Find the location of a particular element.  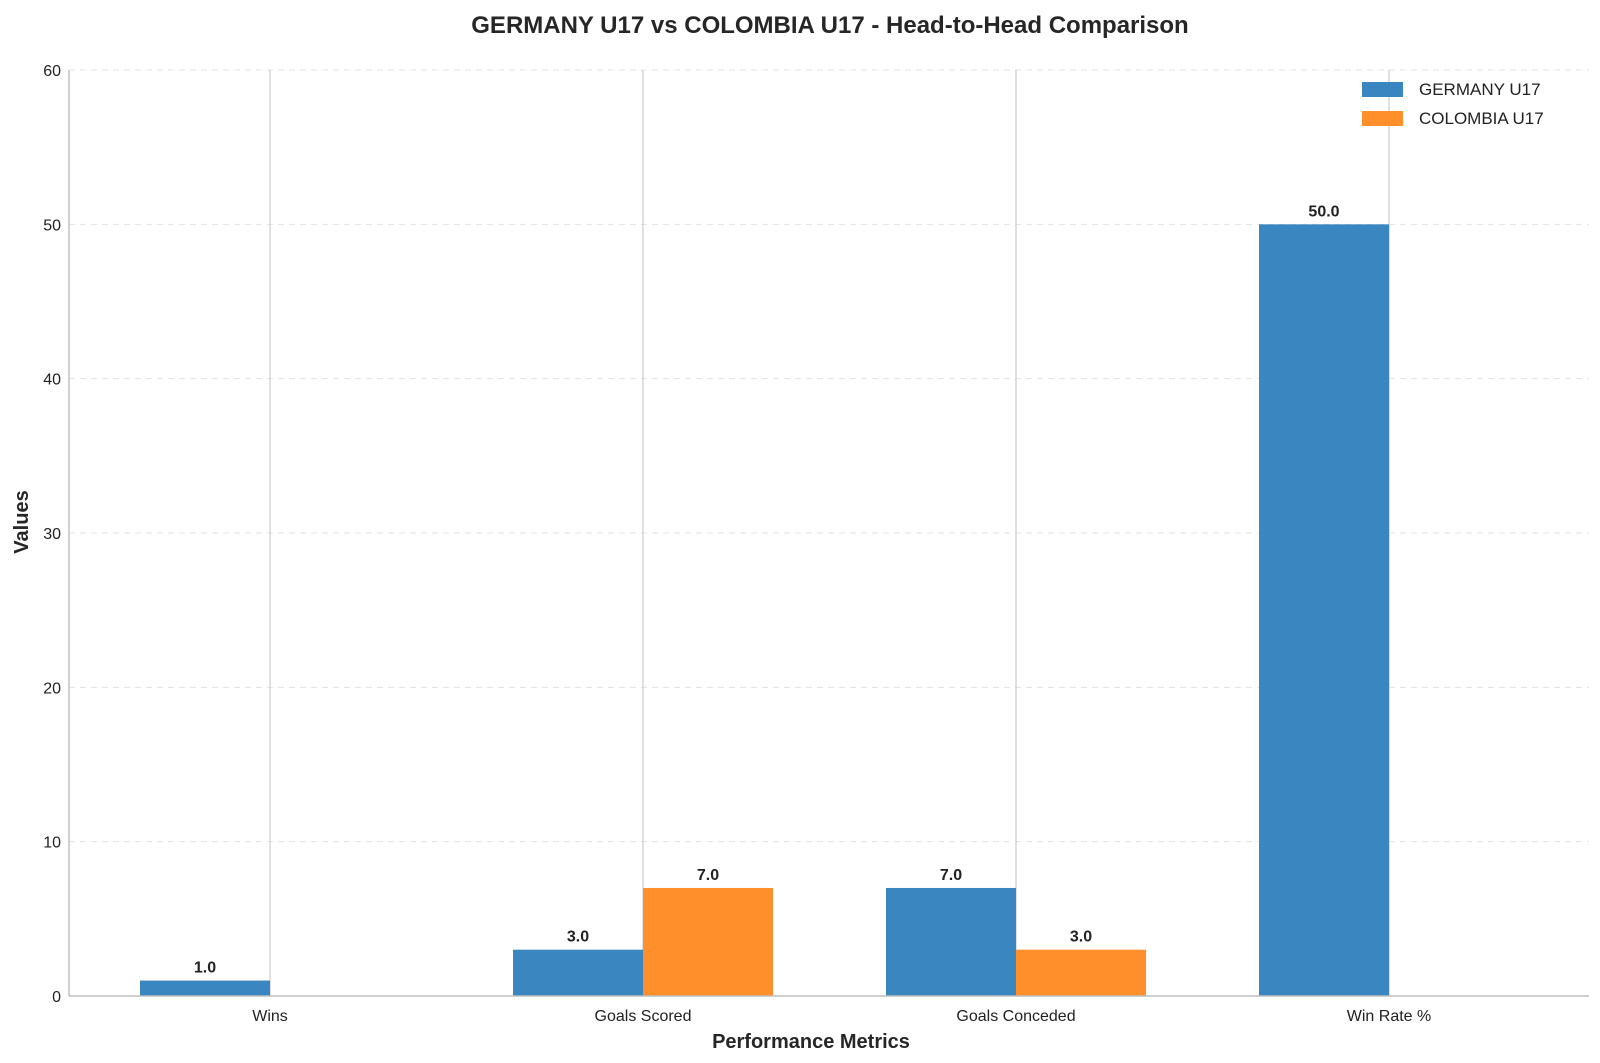

y-tick-label: 40 is located at coordinates (52, 380).